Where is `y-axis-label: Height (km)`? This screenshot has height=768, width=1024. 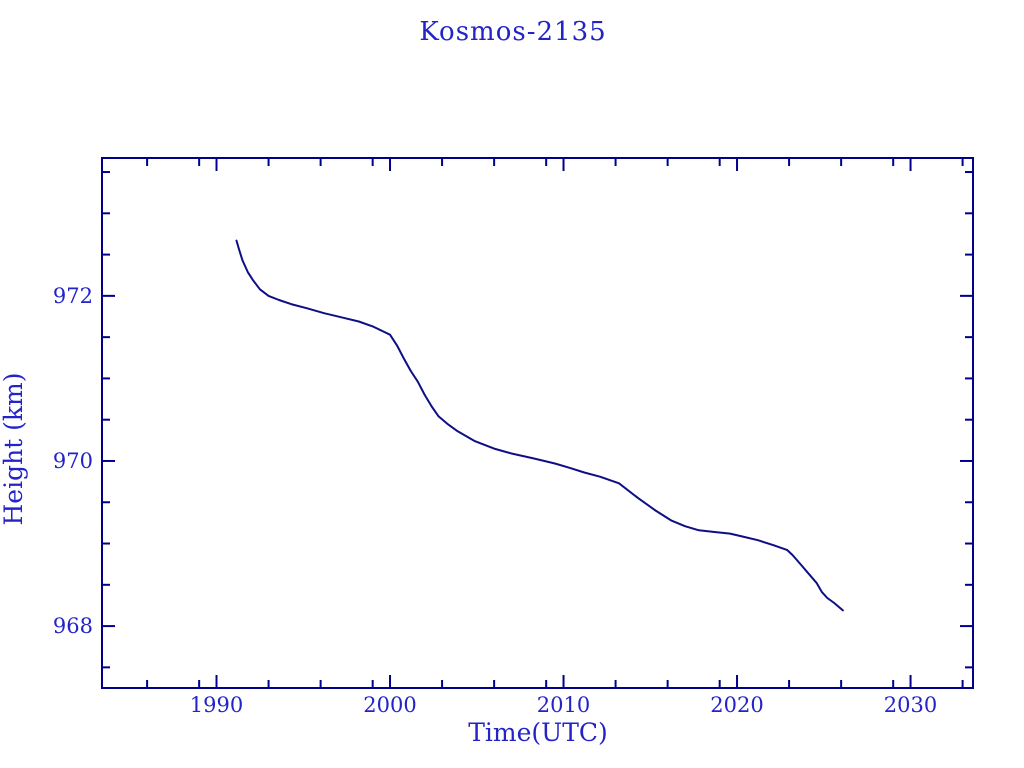 y-axis-label: Height (km) is located at coordinates (14, 448).